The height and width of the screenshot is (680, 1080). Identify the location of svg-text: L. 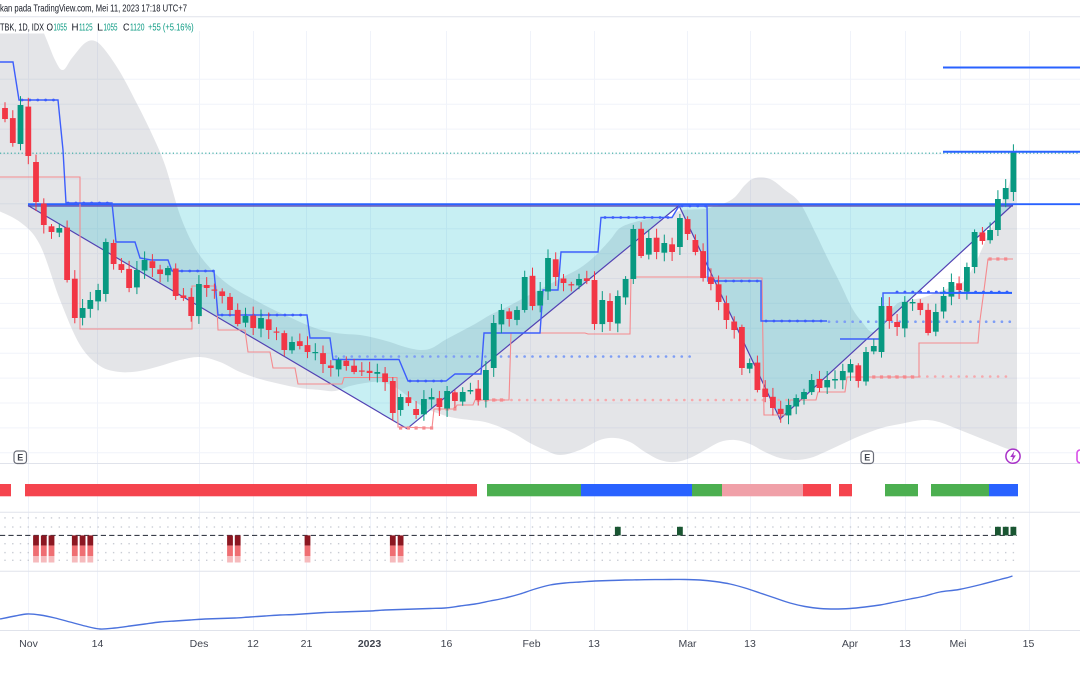
(100, 27).